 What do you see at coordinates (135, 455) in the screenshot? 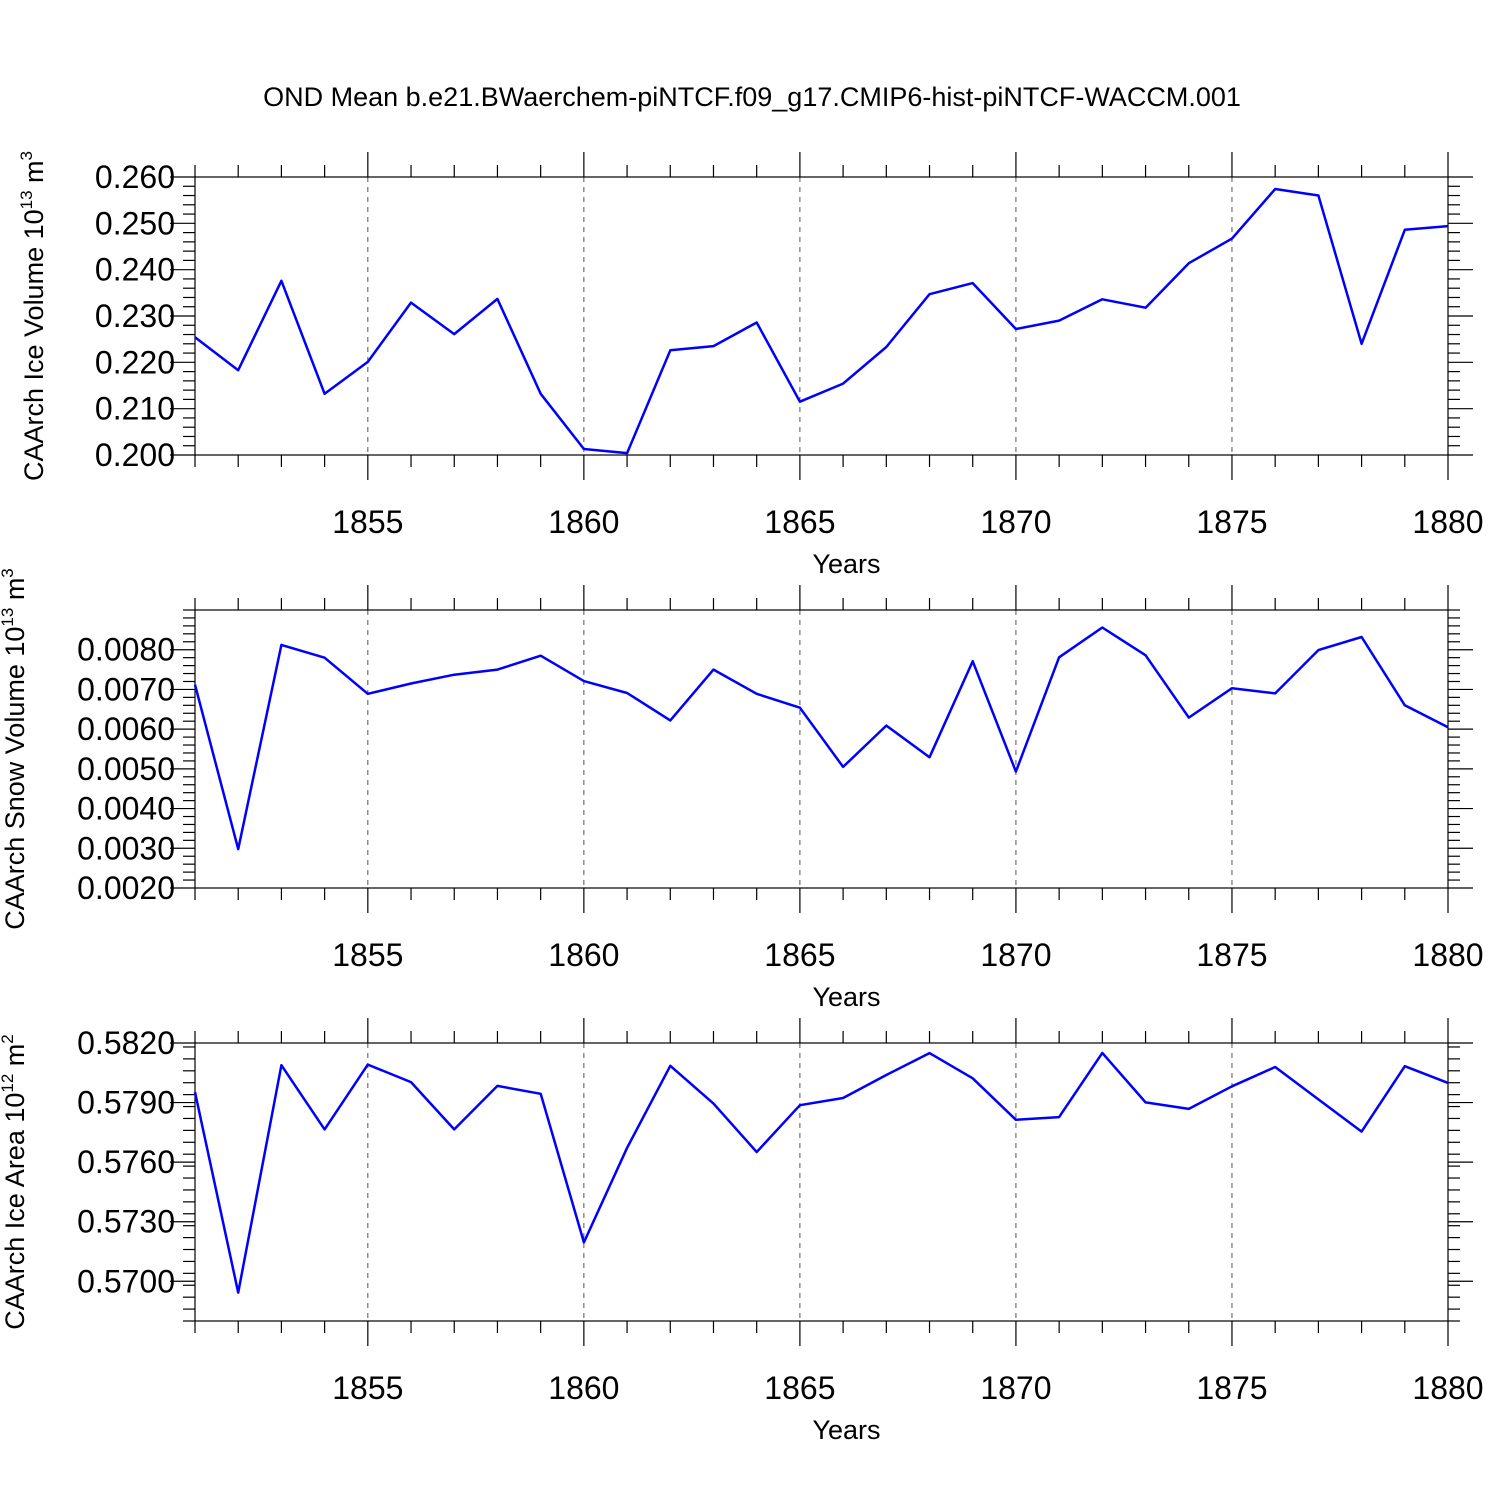
I see `y-tick-label: 0.200` at bounding box center [135, 455].